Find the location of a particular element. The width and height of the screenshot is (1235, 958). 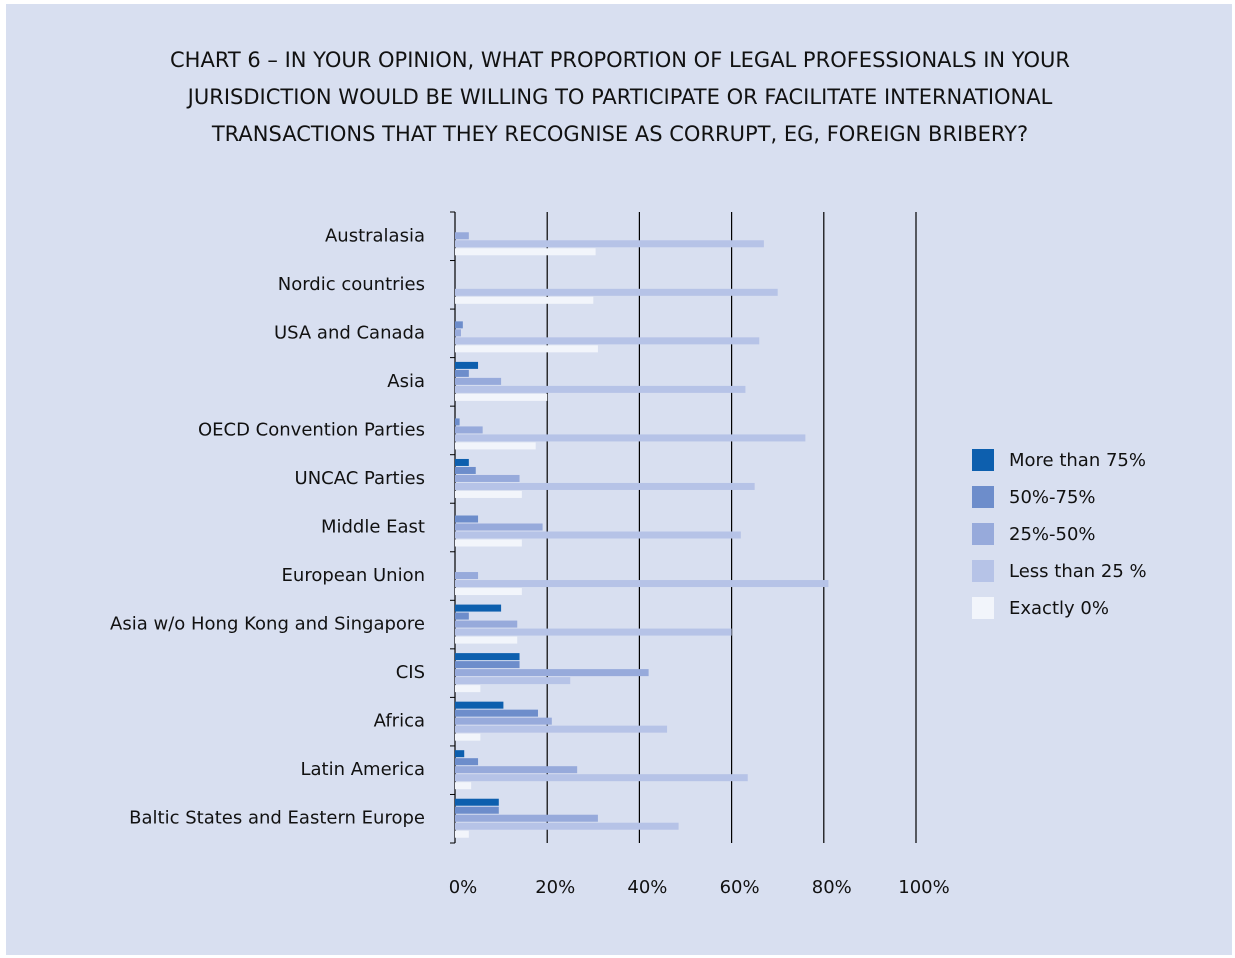

y-tick-label: Nordic countries is located at coordinates (351, 284).